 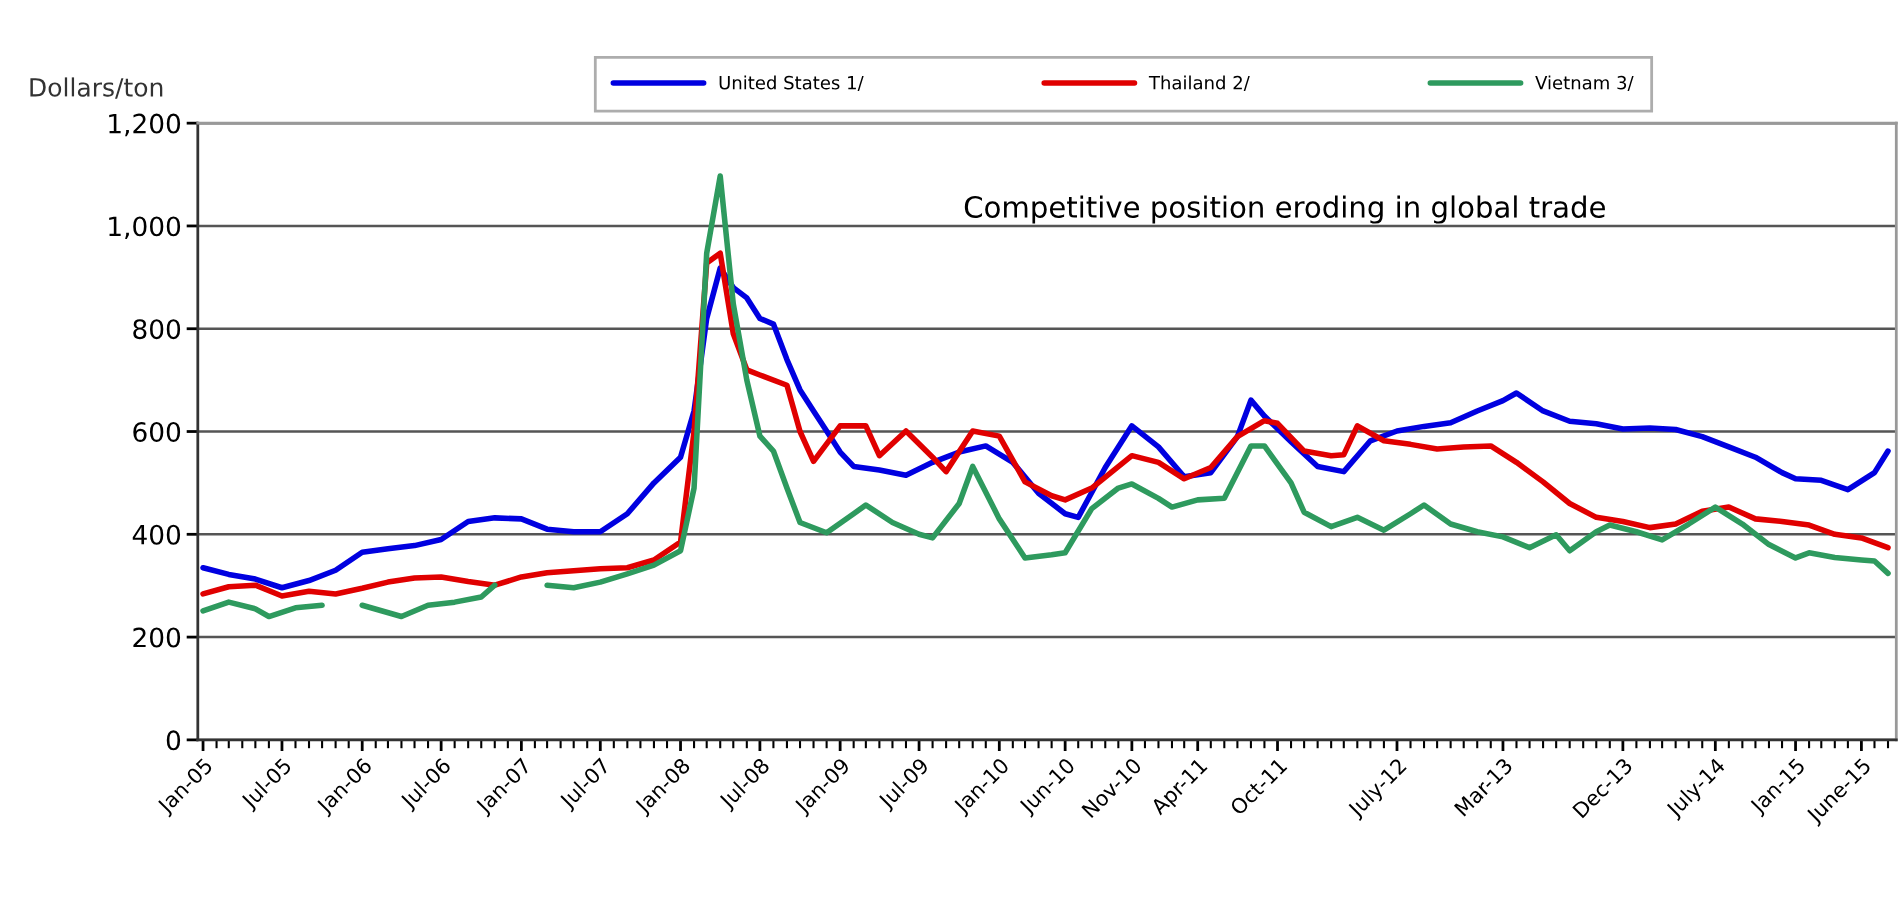 What do you see at coordinates (145, 228) in the screenshot?
I see `y-tick-label: 1,000` at bounding box center [145, 228].